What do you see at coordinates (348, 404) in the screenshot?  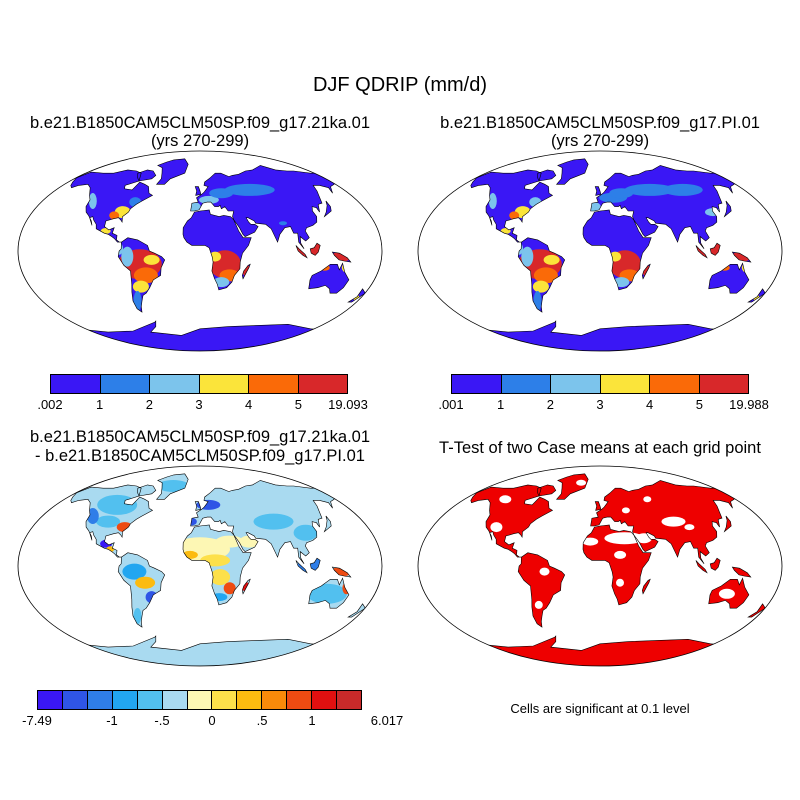 I see `colorbar-tick-label: 19.093` at bounding box center [348, 404].